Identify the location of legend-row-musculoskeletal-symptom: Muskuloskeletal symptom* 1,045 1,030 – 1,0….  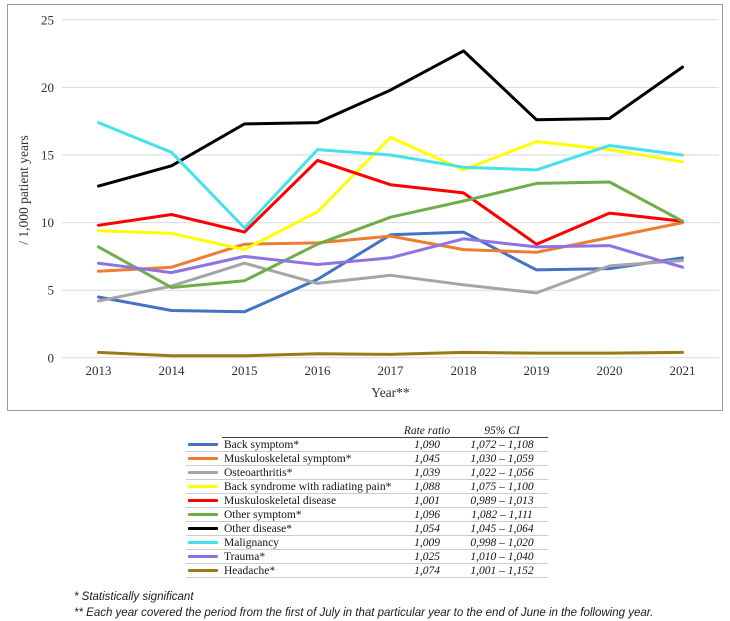
(367, 458).